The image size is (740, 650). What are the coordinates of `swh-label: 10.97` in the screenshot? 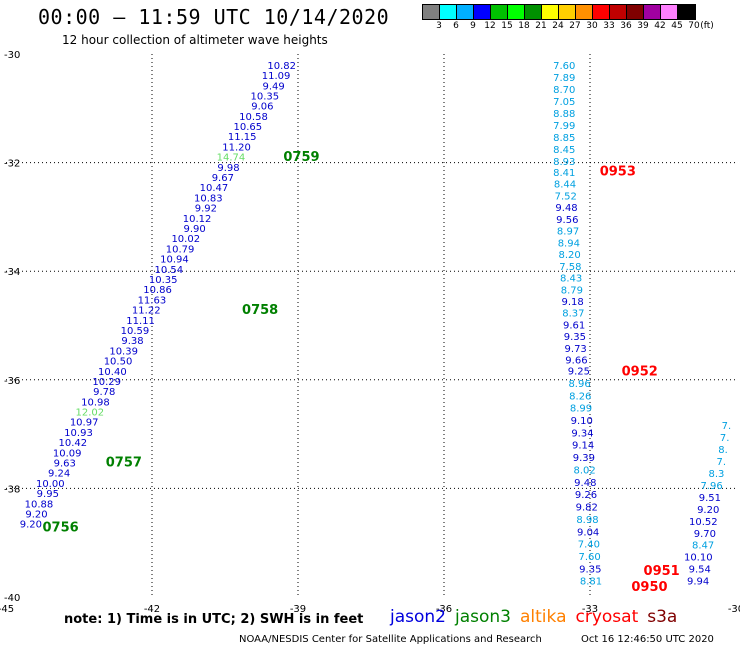 It's located at (84, 423).